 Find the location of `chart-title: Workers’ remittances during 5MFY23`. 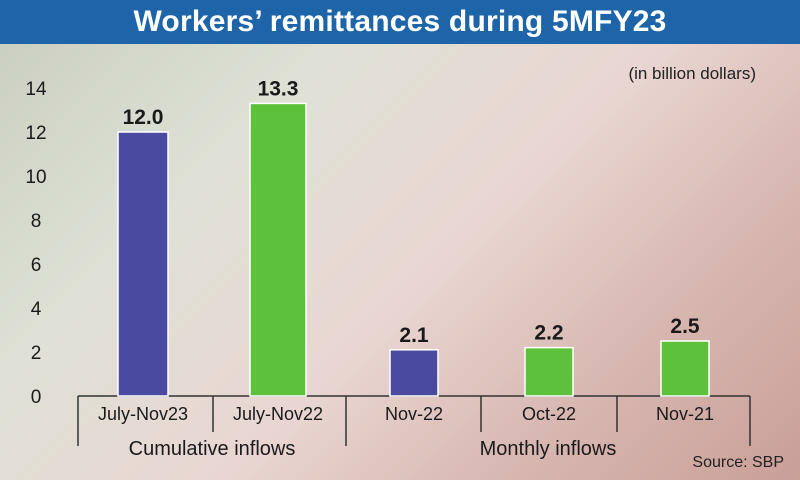

chart-title: Workers’ remittances during 5MFY23 is located at coordinates (400, 22).